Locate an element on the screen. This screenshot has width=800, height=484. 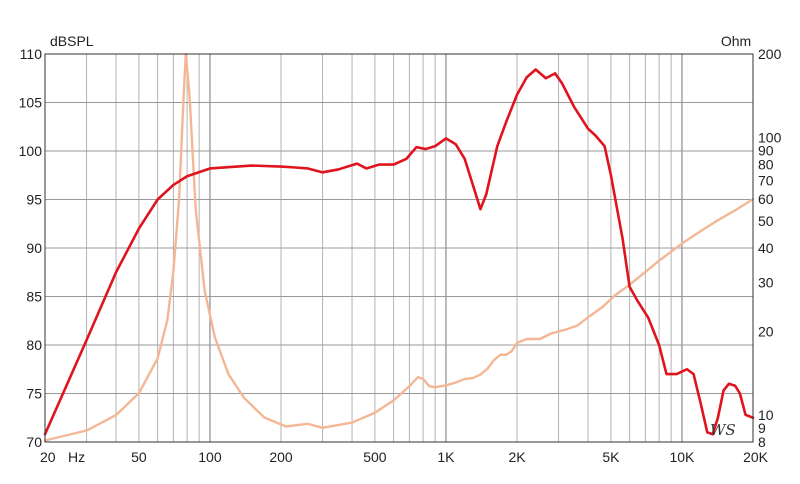
y-right-tick-label: 50 is located at coordinates (766, 221).